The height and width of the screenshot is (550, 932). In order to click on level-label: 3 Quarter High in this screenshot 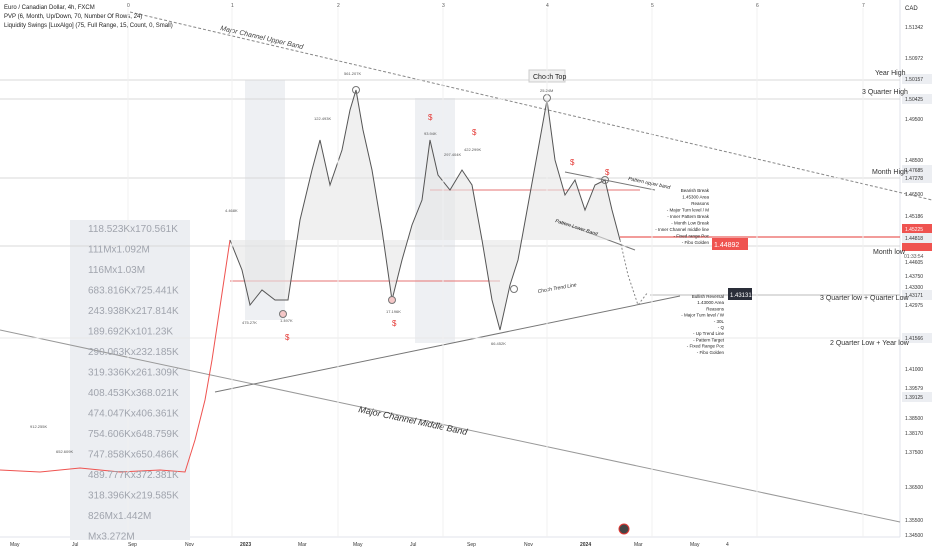, I will do `click(885, 92)`.